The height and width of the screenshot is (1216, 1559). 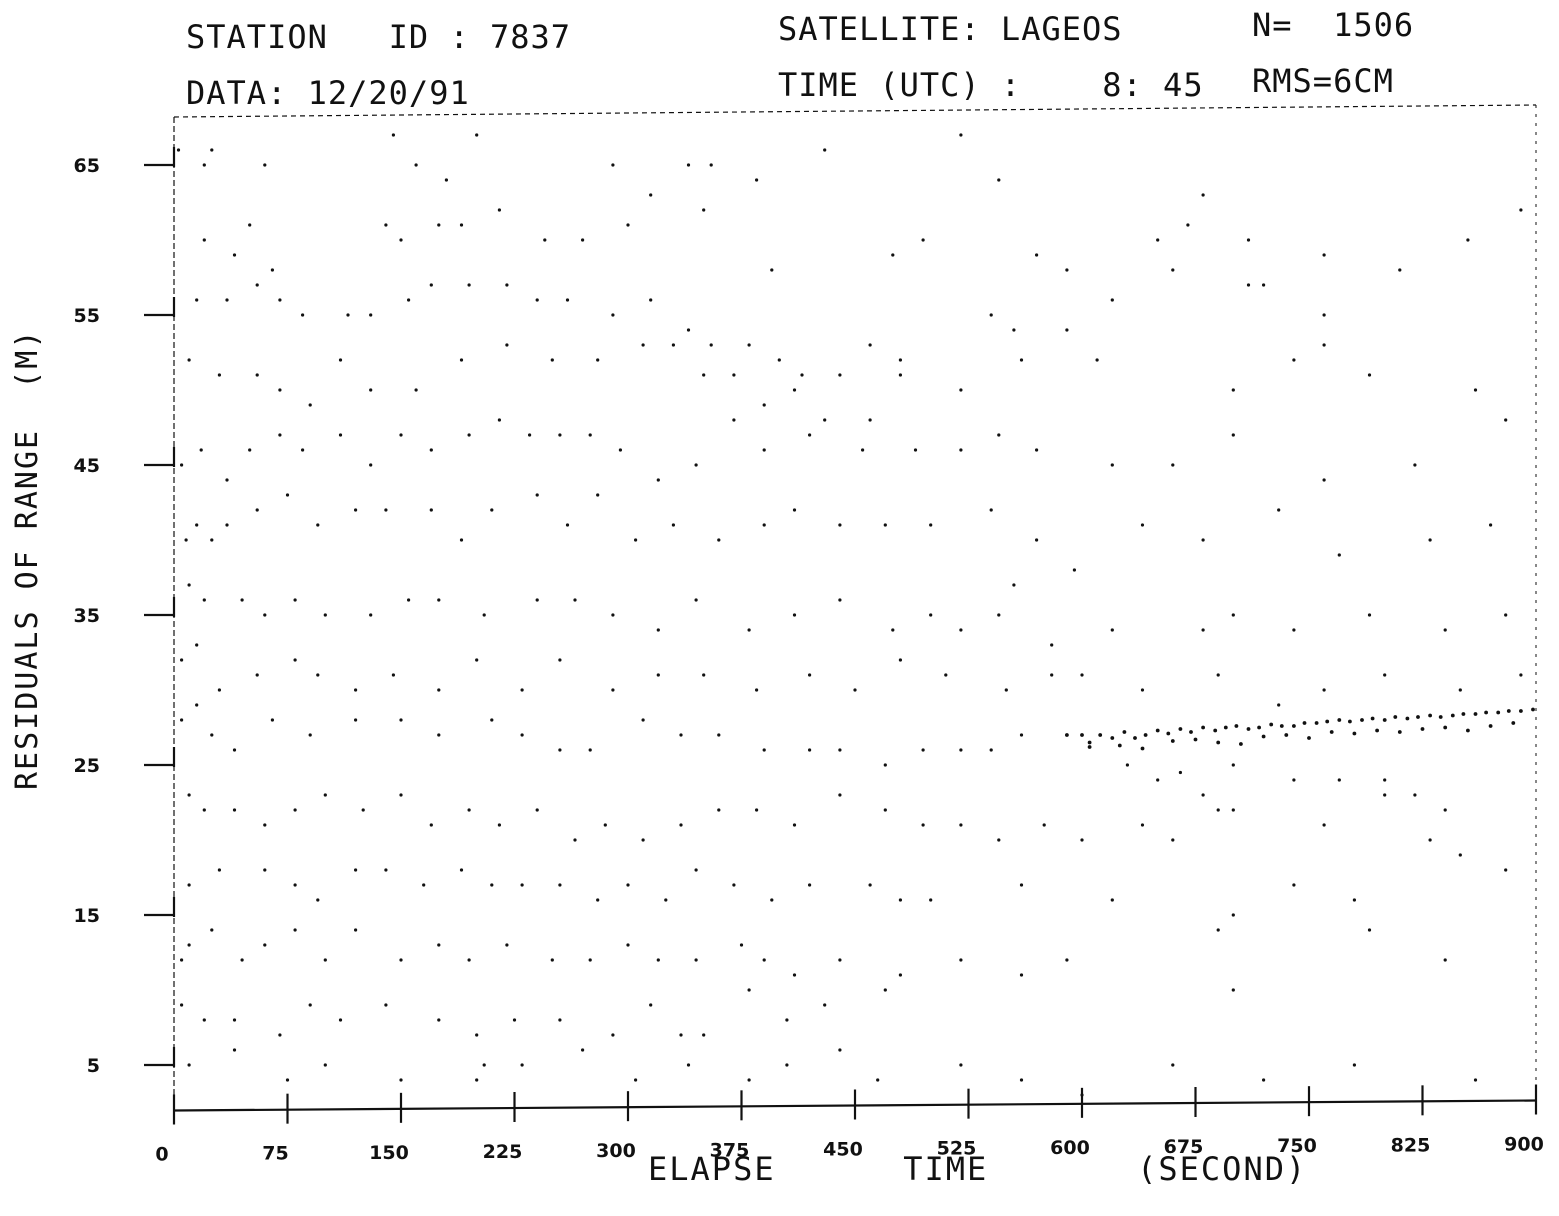 I want to click on x-tick-label: 525, so click(x=957, y=1149).